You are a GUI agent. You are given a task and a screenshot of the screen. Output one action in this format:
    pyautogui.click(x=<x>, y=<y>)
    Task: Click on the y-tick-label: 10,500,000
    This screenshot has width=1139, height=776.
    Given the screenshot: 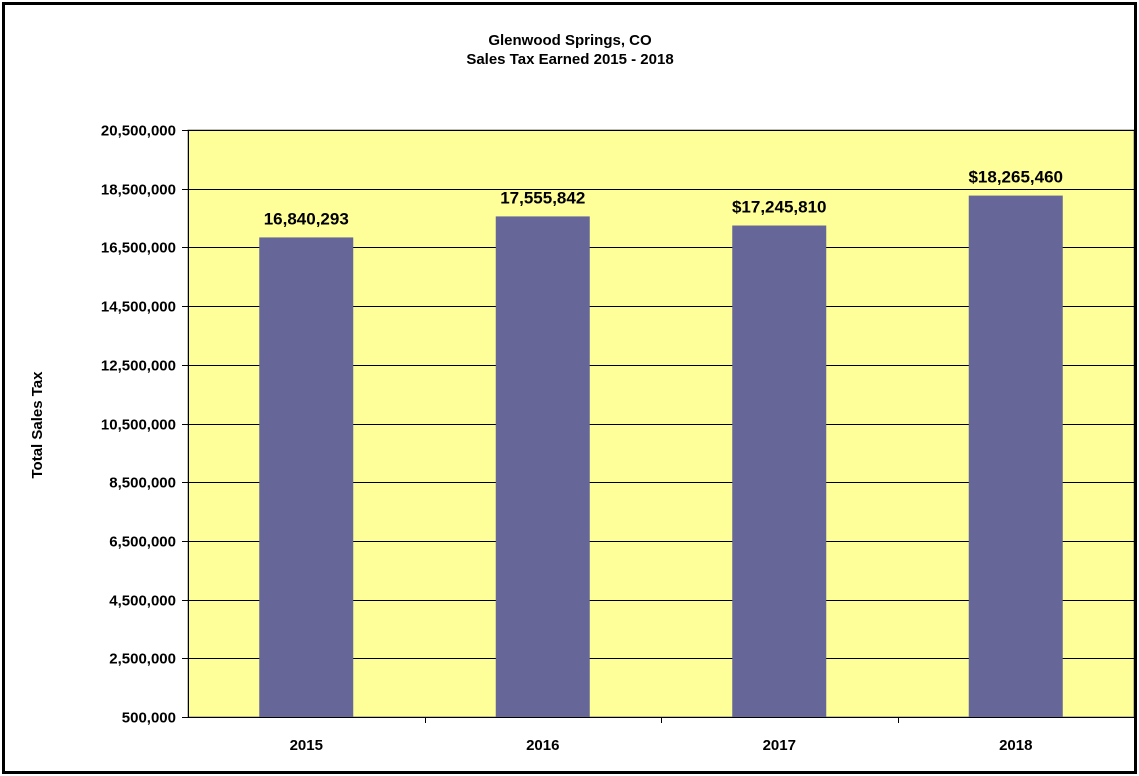 What is the action you would take?
    pyautogui.click(x=138, y=425)
    